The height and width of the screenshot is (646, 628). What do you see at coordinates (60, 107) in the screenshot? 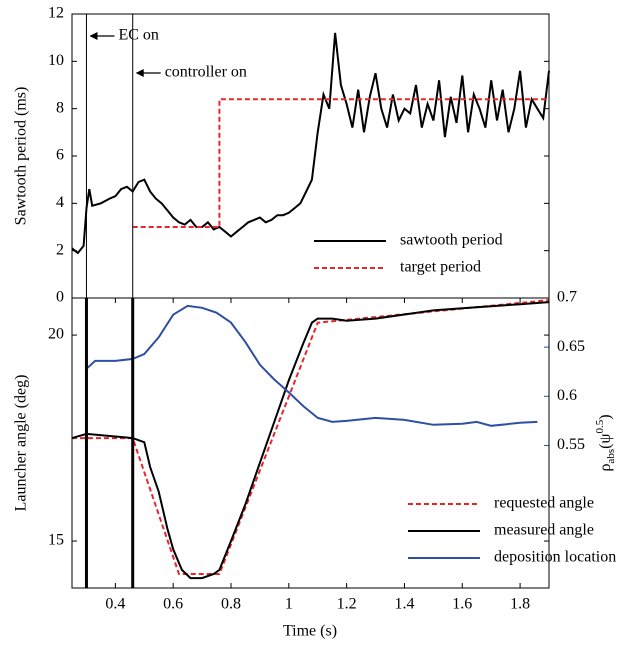
I see `y-tick-label: 8` at bounding box center [60, 107].